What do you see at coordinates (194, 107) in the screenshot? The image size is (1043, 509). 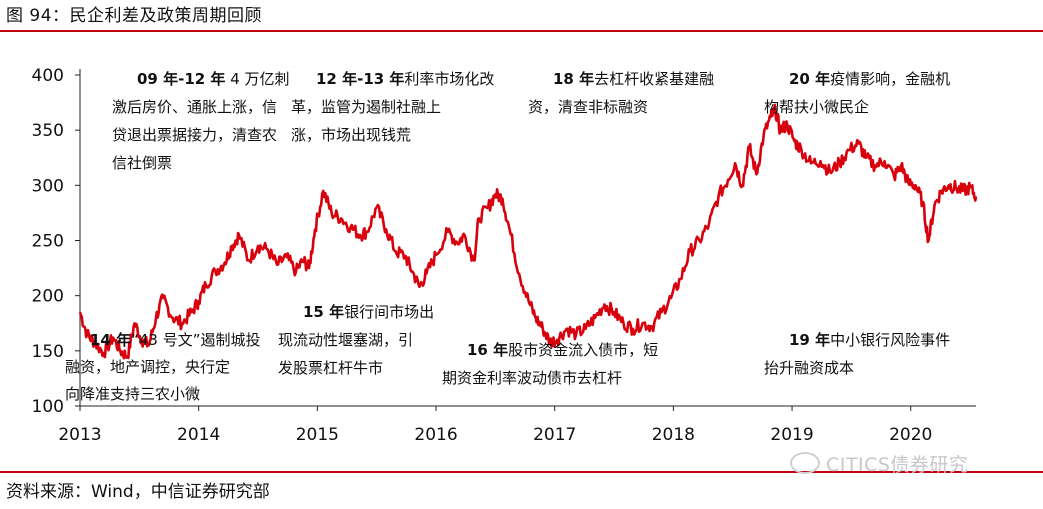 I see `annotation-text: 激后房价、通胀上涨，信` at bounding box center [194, 107].